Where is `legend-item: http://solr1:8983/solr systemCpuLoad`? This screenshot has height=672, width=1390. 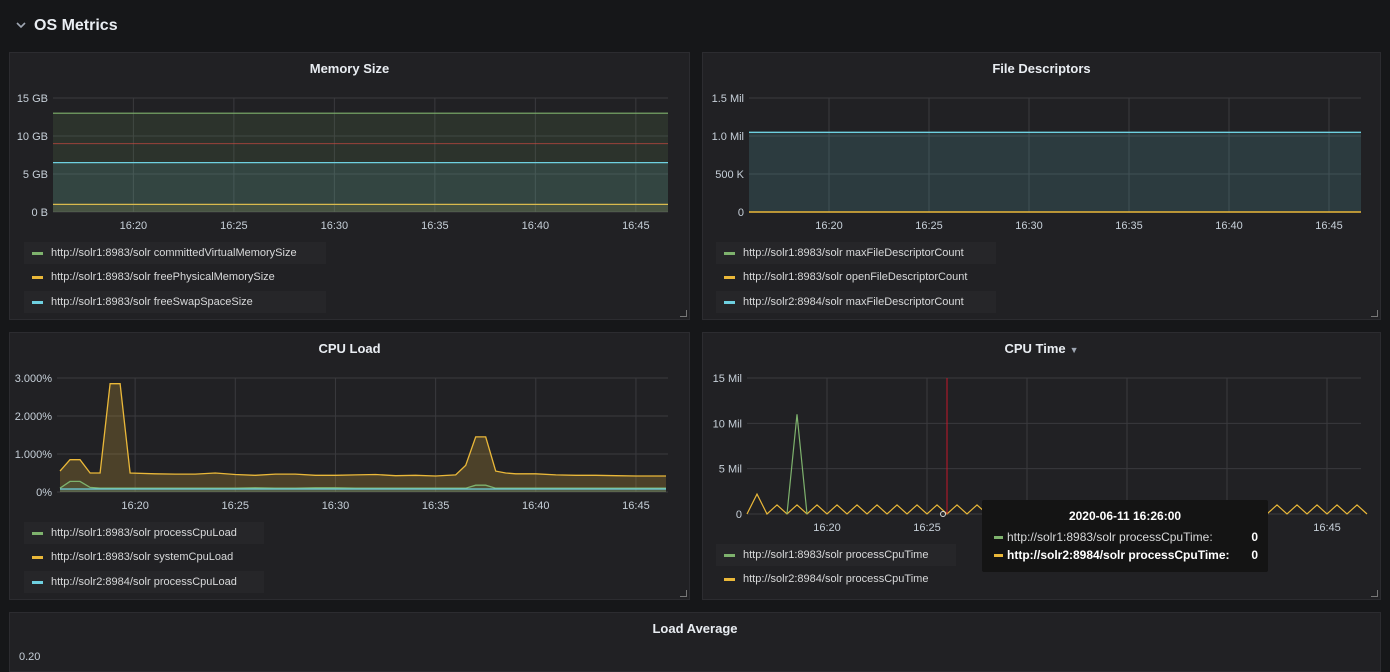
legend-item: http://solr1:8983/solr systemCpuLoad is located at coordinates (144, 557).